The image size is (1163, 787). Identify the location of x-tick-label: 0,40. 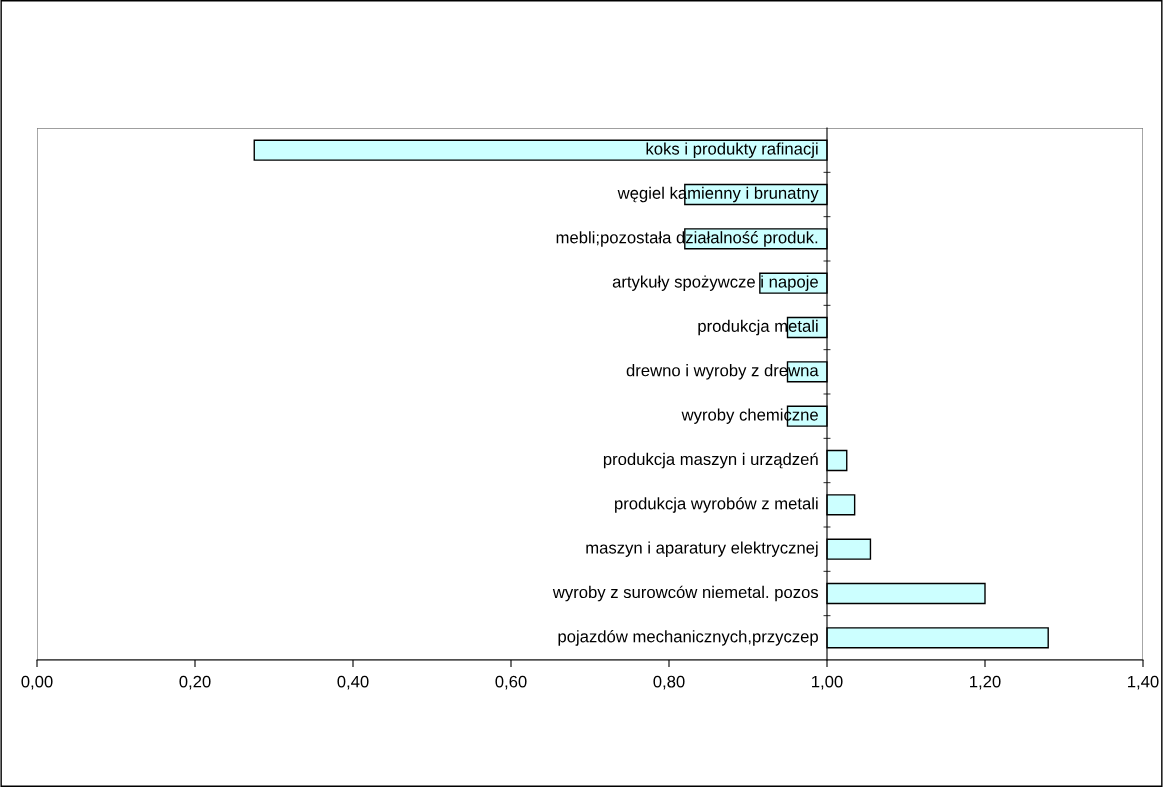
(353, 682).